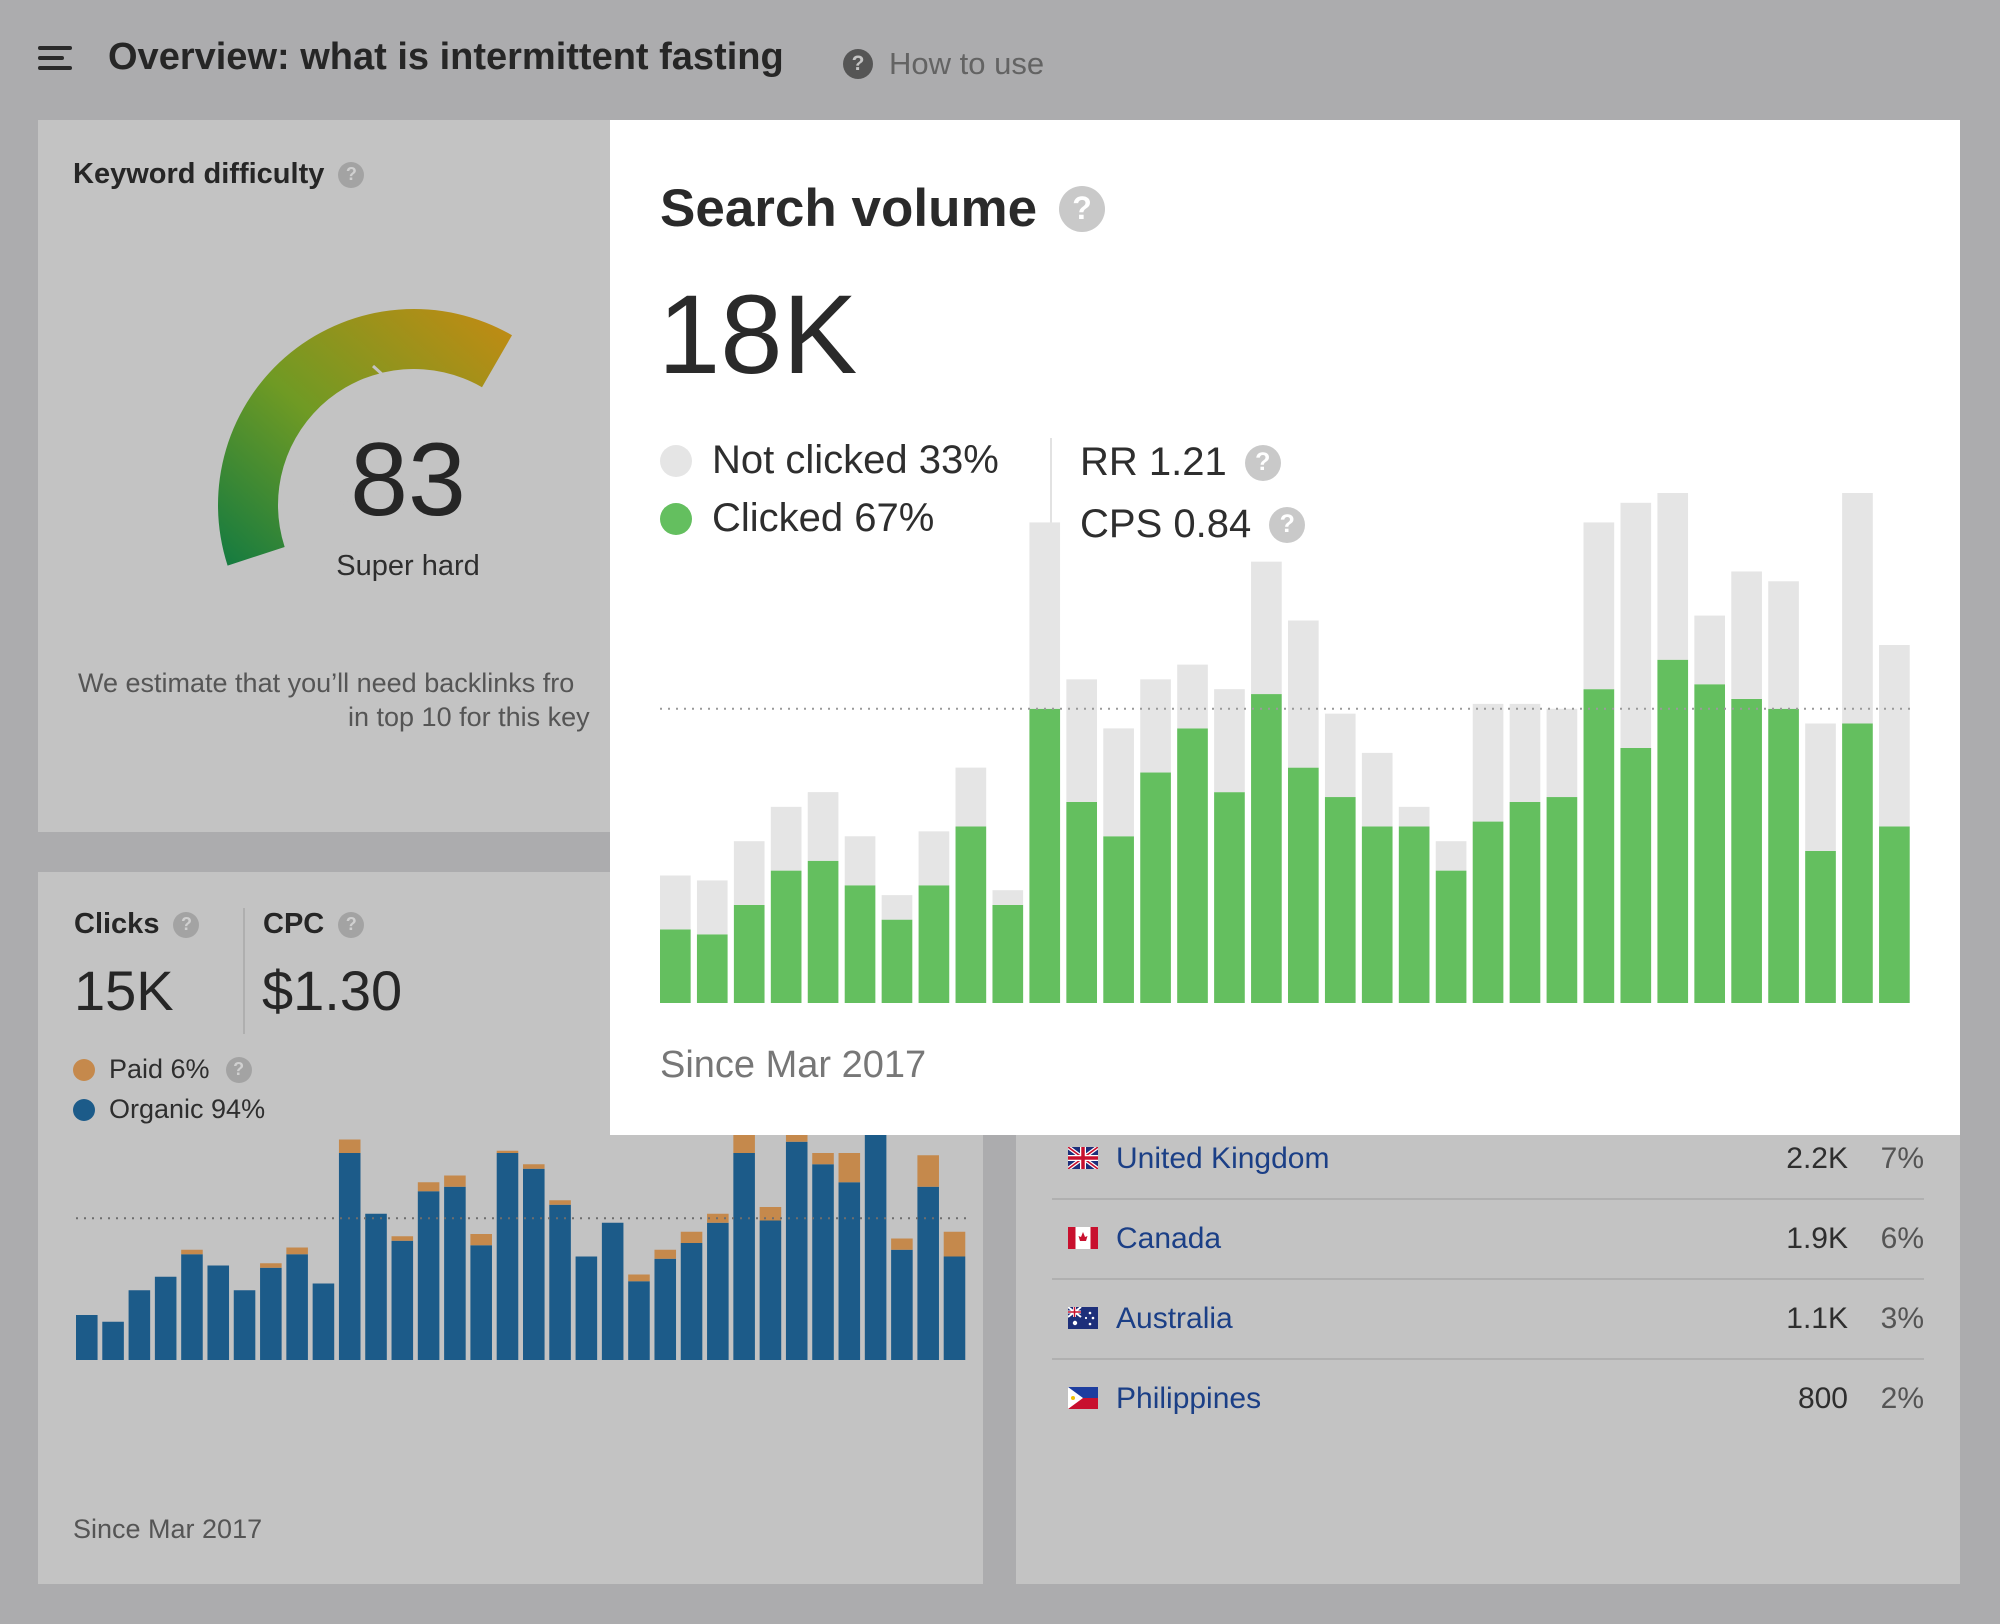 This screenshot has width=2000, height=1624. Describe the element at coordinates (186, 924) in the screenshot. I see `clicks-help-icon: ?` at that location.